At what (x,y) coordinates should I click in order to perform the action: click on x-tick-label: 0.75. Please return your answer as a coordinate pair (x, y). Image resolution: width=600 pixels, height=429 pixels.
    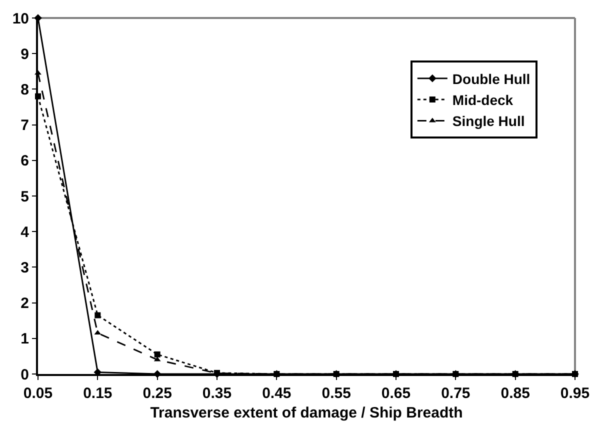
    Looking at the image, I should click on (455, 393).